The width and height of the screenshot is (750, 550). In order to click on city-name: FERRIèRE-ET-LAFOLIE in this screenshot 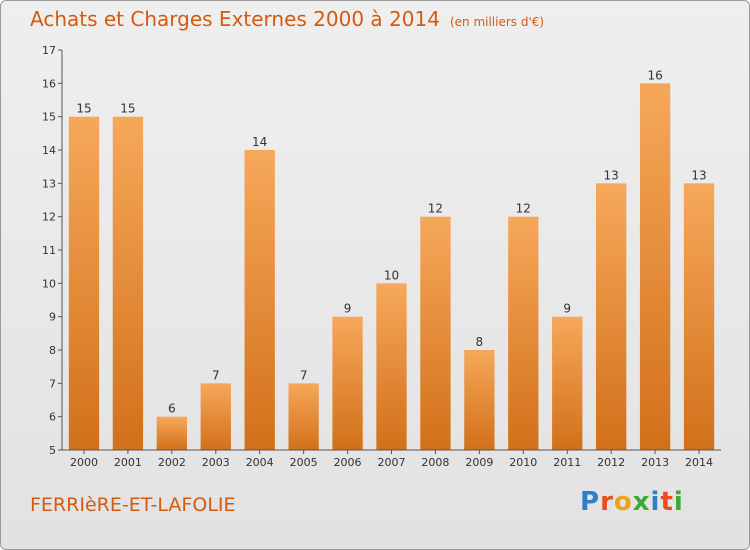, I will do `click(133, 505)`.